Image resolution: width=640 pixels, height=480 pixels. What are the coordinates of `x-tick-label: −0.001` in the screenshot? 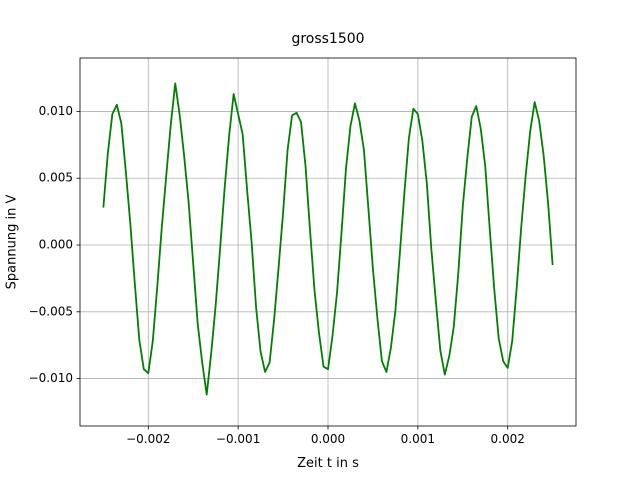 It's located at (238, 439).